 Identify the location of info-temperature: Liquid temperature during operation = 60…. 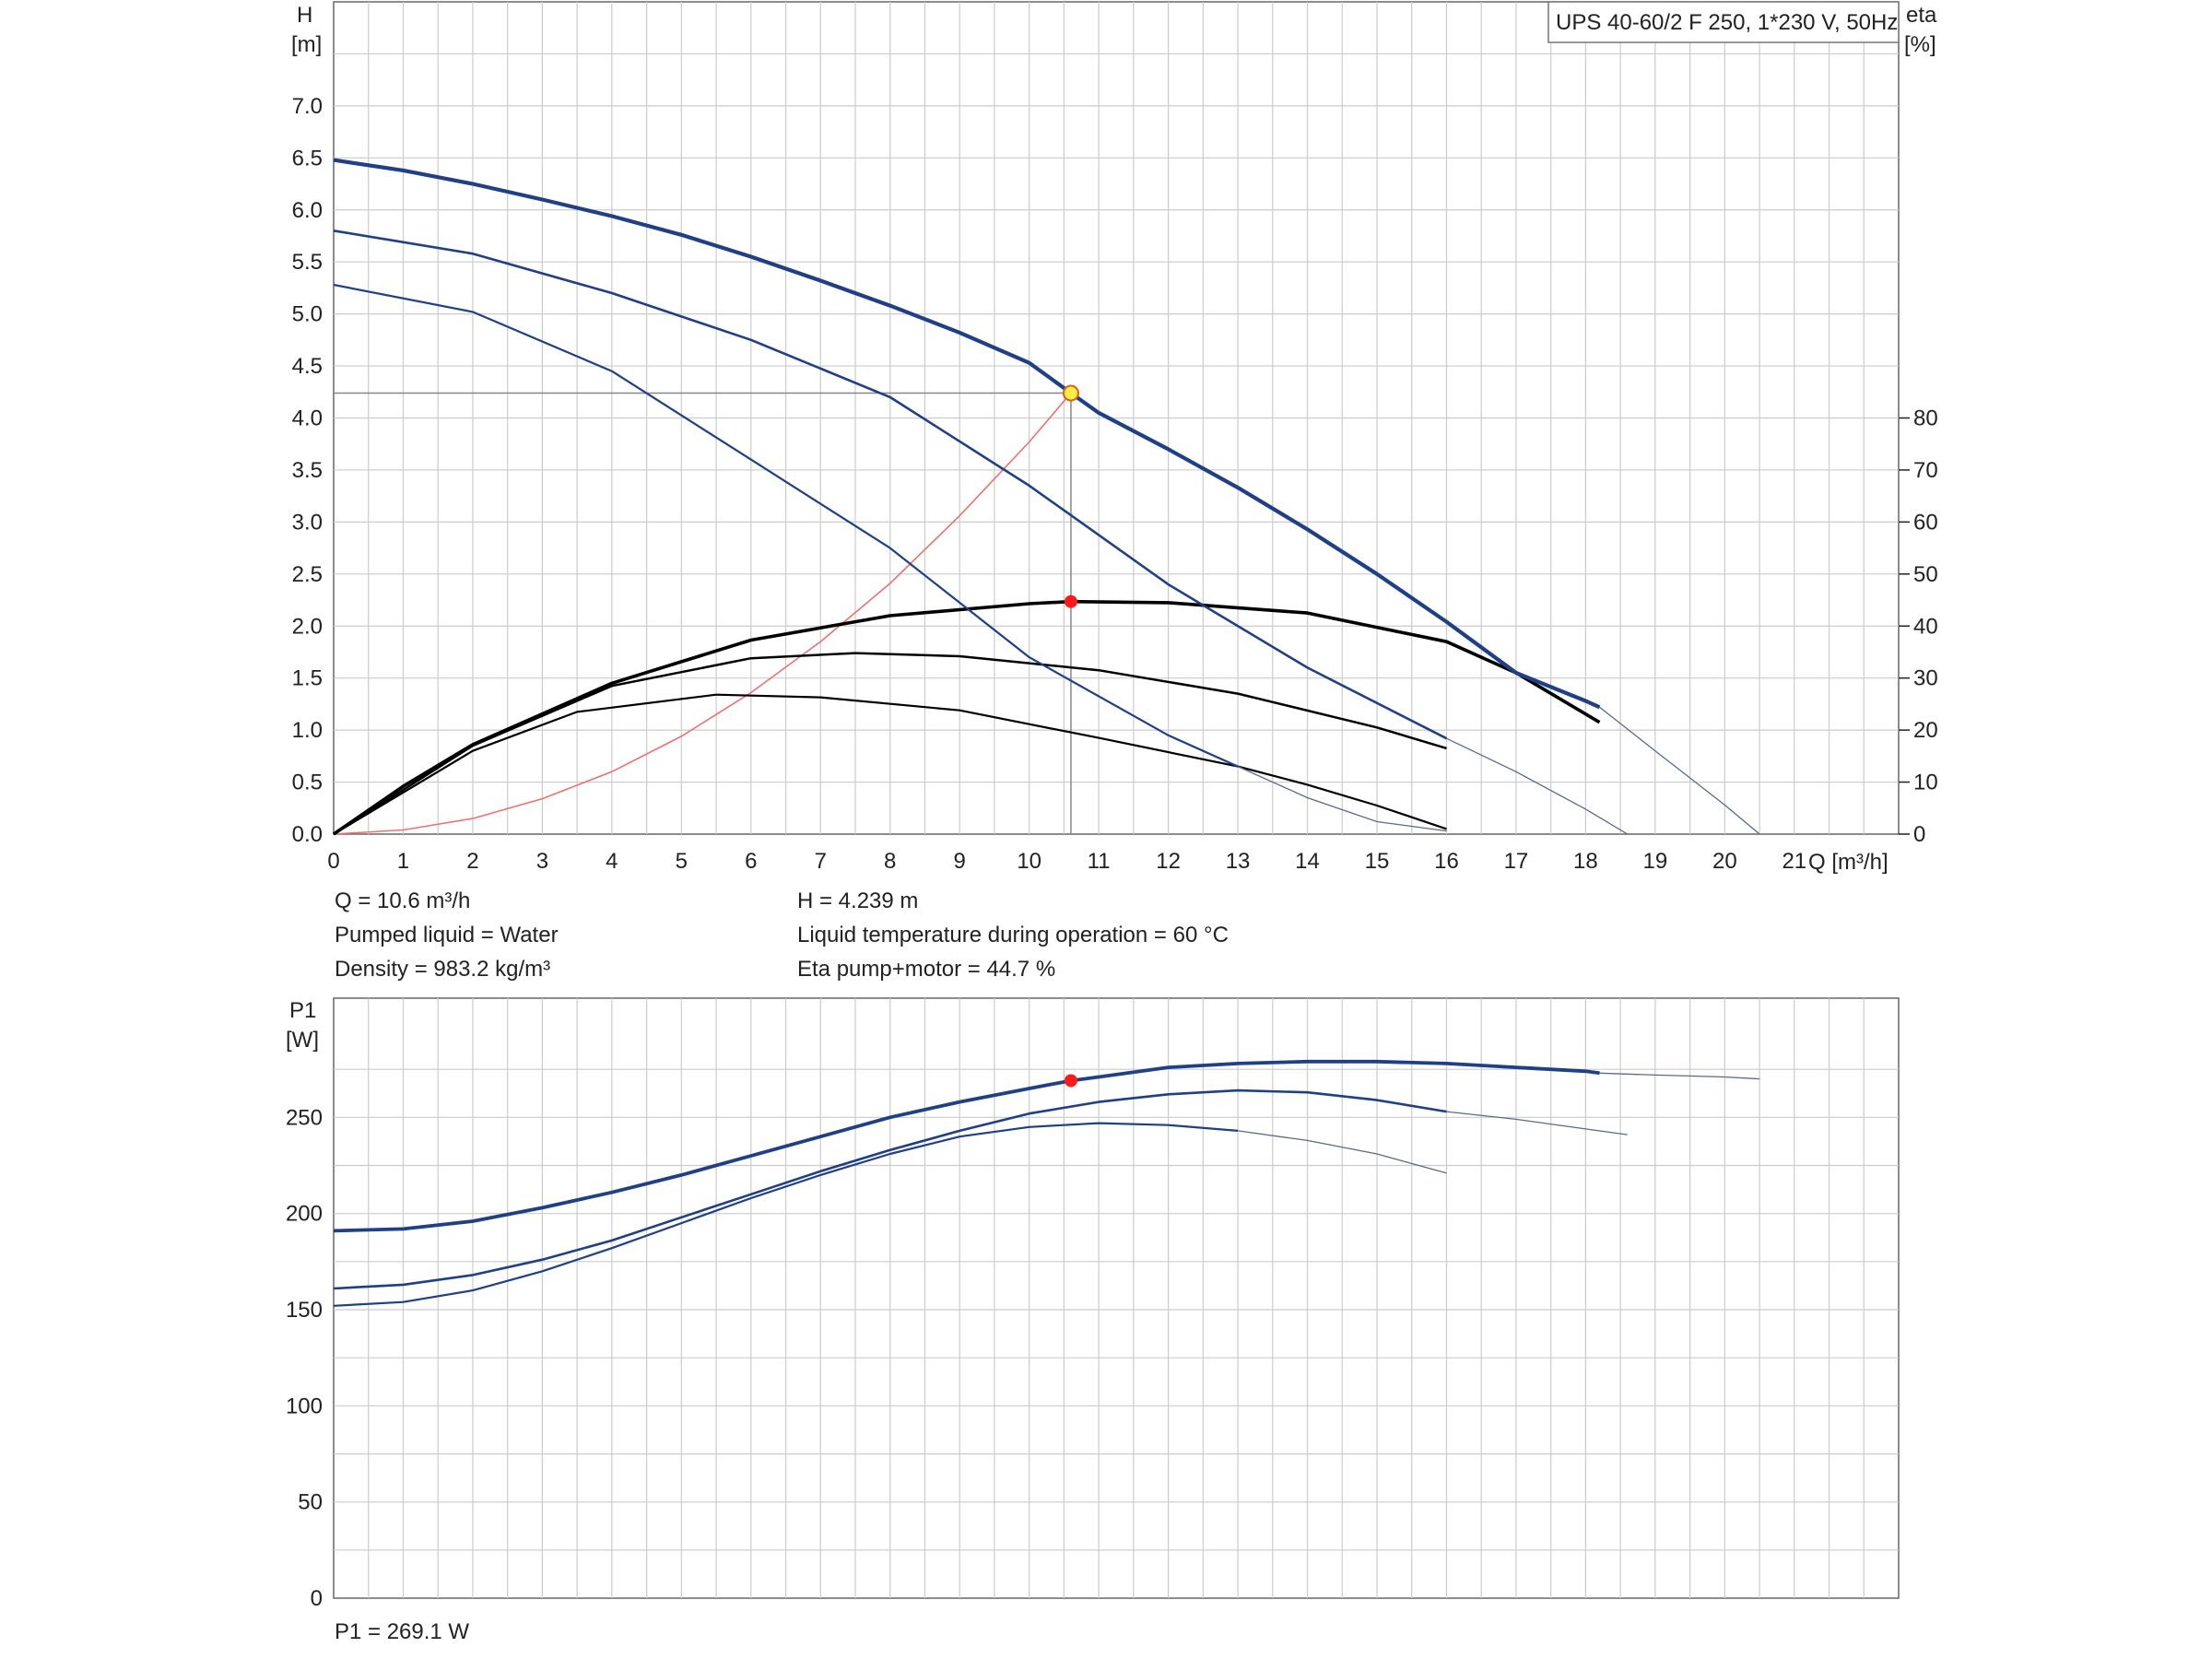
(1013, 935).